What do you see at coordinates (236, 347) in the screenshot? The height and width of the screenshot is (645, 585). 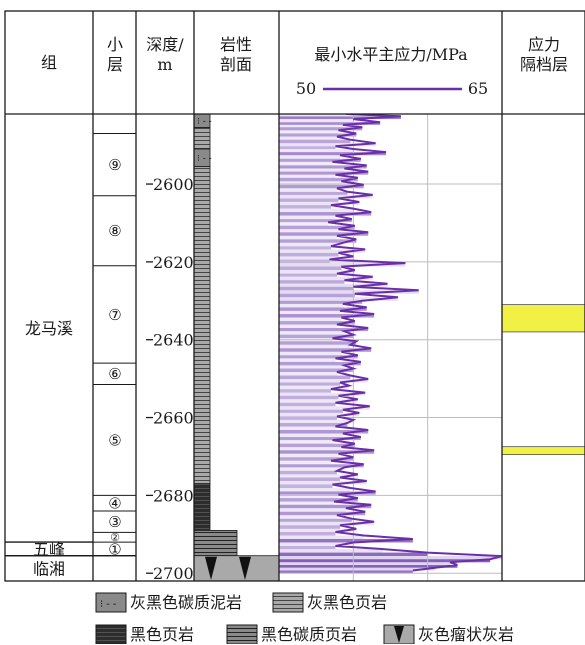 I see `lithology-column: ⁝ - - ⁝ - -` at bounding box center [236, 347].